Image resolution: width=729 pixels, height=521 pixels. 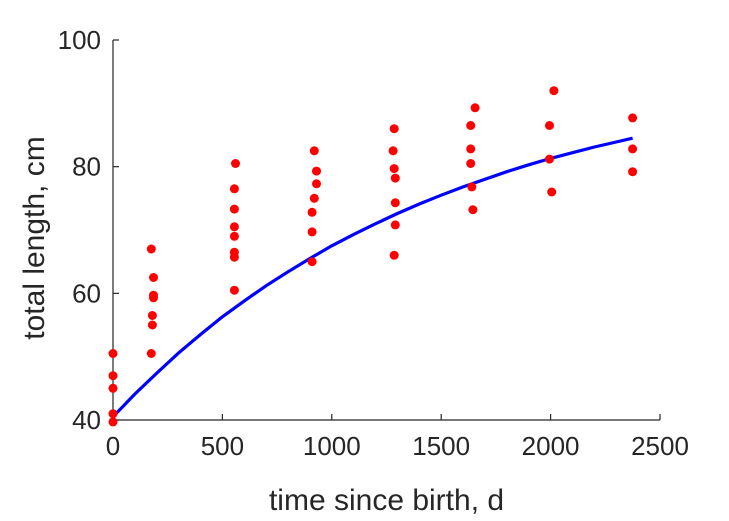 I want to click on y-ticks: 40 60 80 100, so click(x=88, y=230).